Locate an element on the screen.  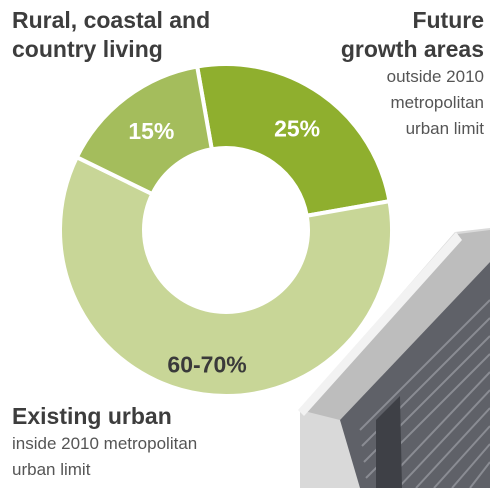
rural-label: Rural, coastal and country living is located at coordinates (122, 35).